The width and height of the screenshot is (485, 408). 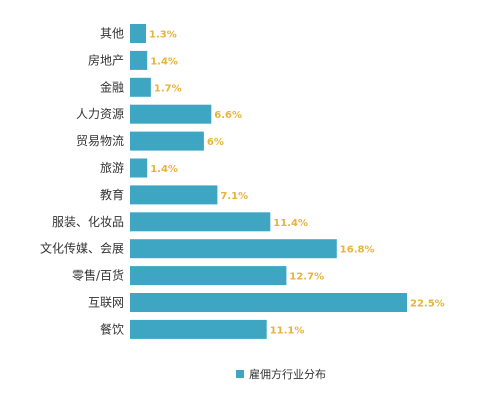 I want to click on value-label: 6.6%, so click(x=228, y=115).